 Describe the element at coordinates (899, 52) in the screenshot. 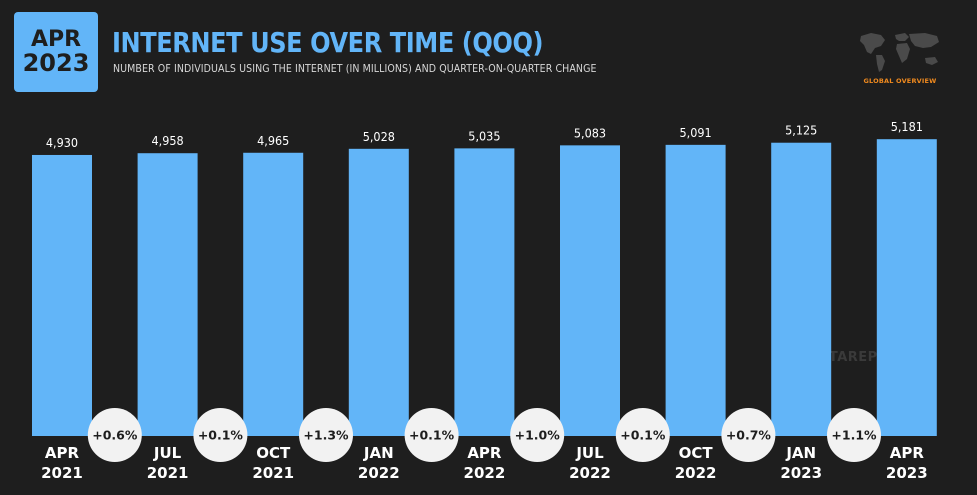

I see `world-map-icon` at that location.